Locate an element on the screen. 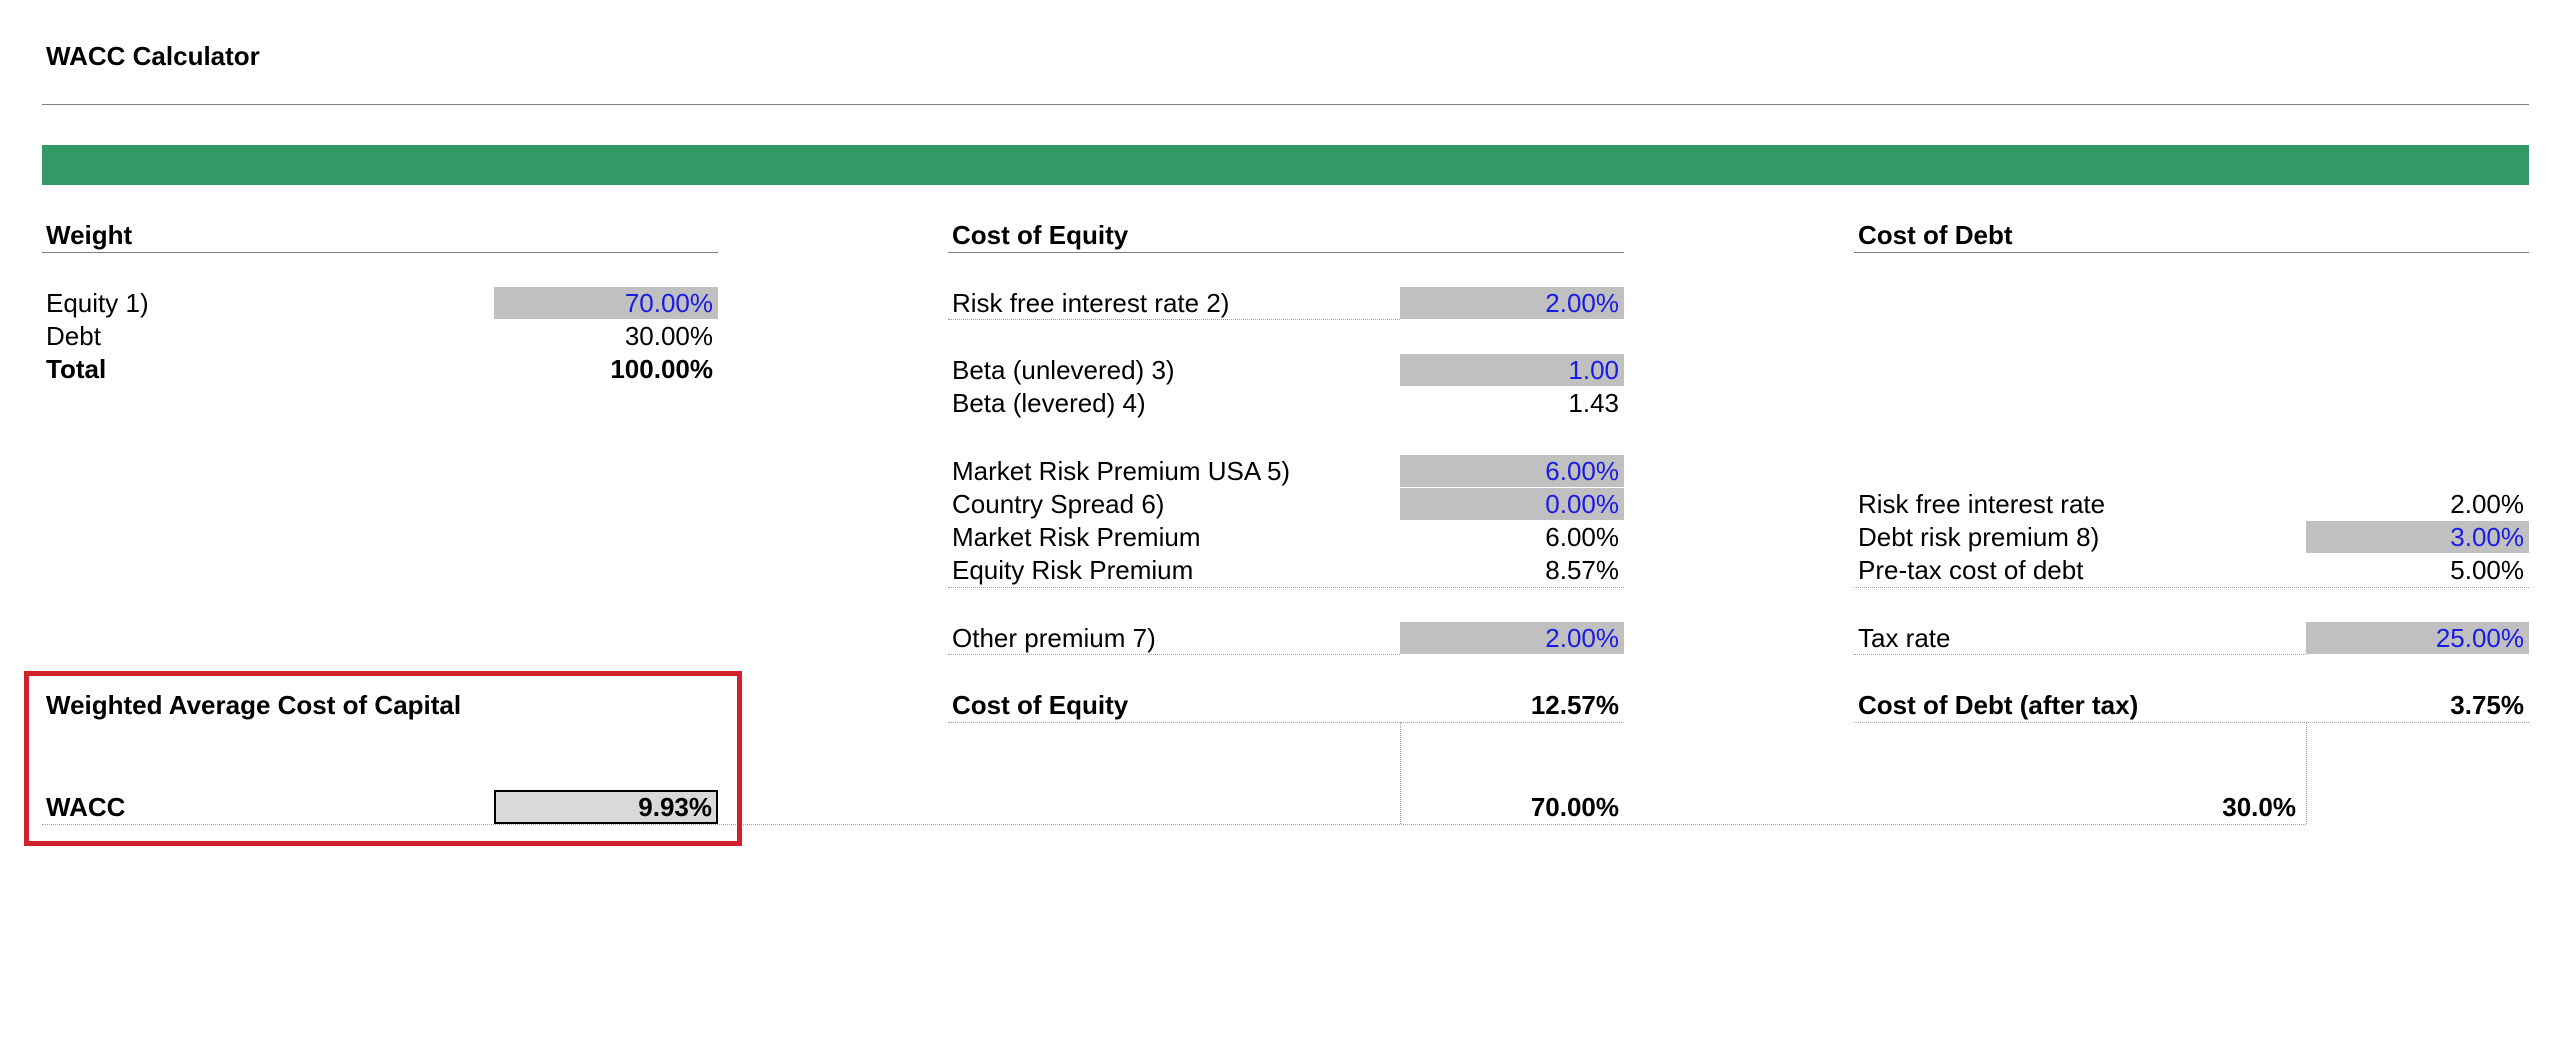  page-title: WACC Calculator is located at coordinates (153, 56).